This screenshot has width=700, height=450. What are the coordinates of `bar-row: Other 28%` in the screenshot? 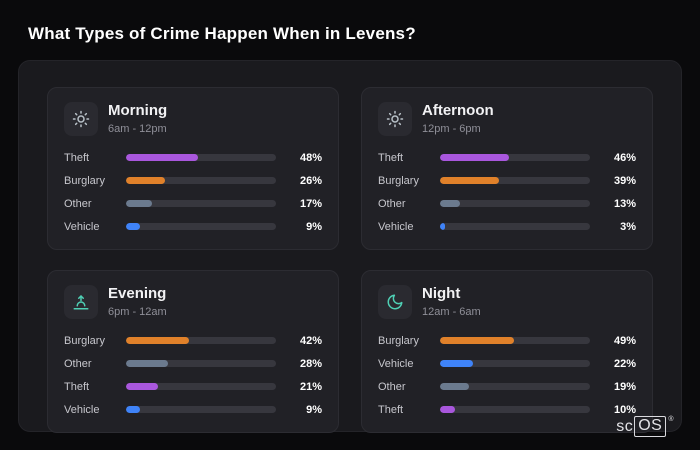 It's located at (193, 363).